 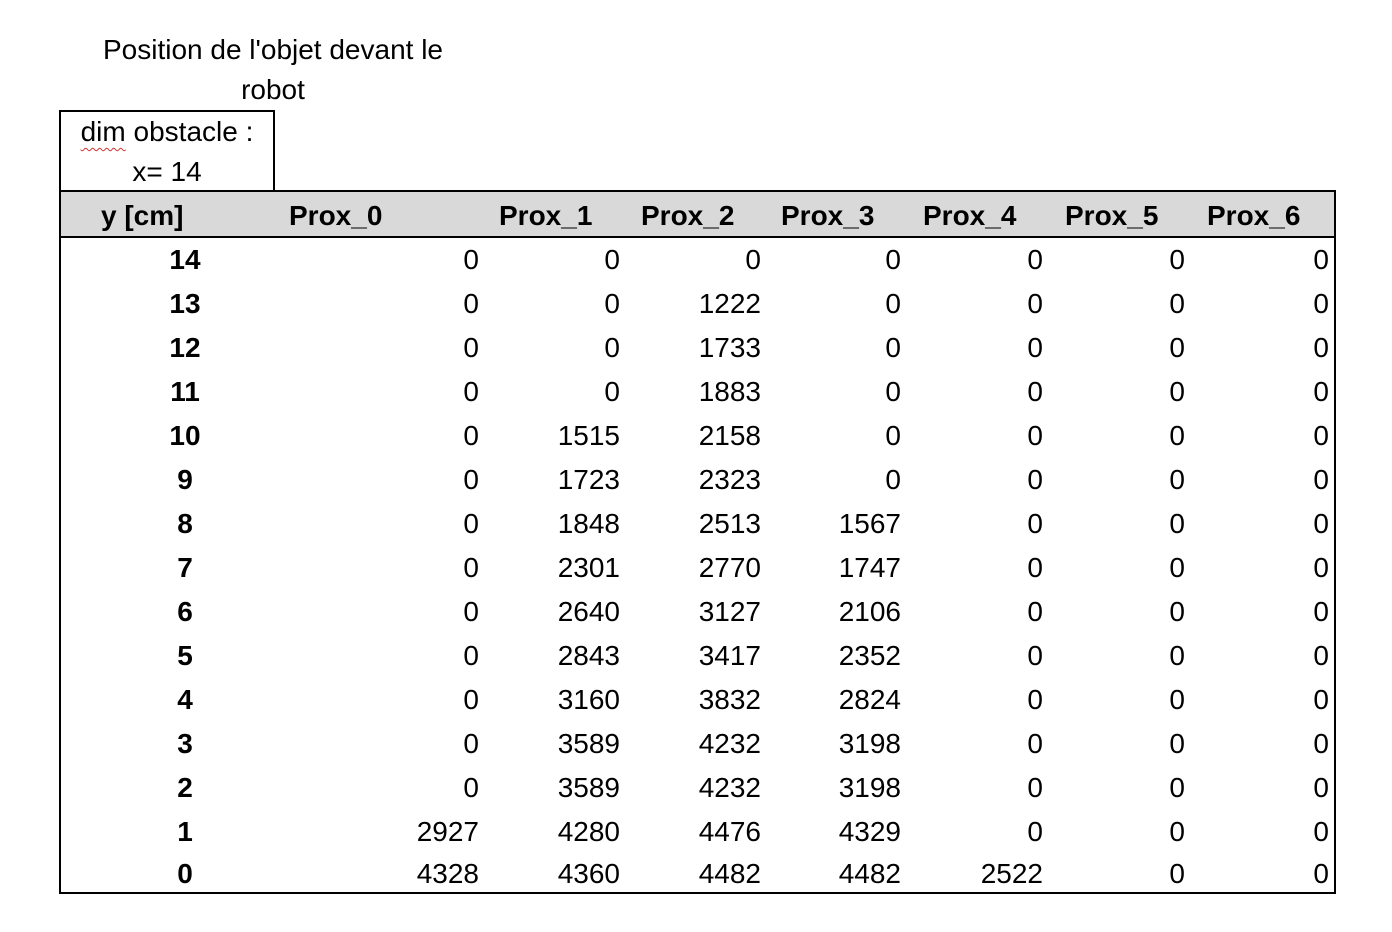 What do you see at coordinates (588, 567) in the screenshot?
I see `prox-value-cell: 2301` at bounding box center [588, 567].